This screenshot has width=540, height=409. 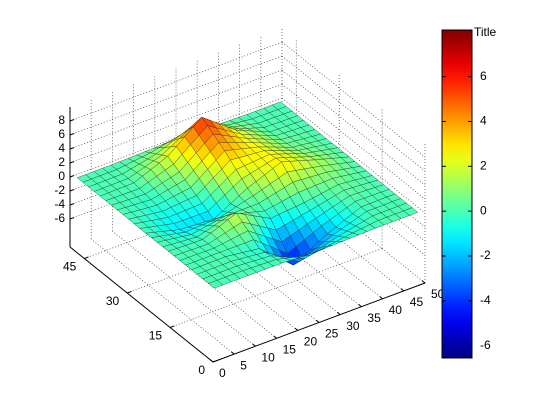 I want to click on x-tick-label: 0, so click(x=222, y=373).